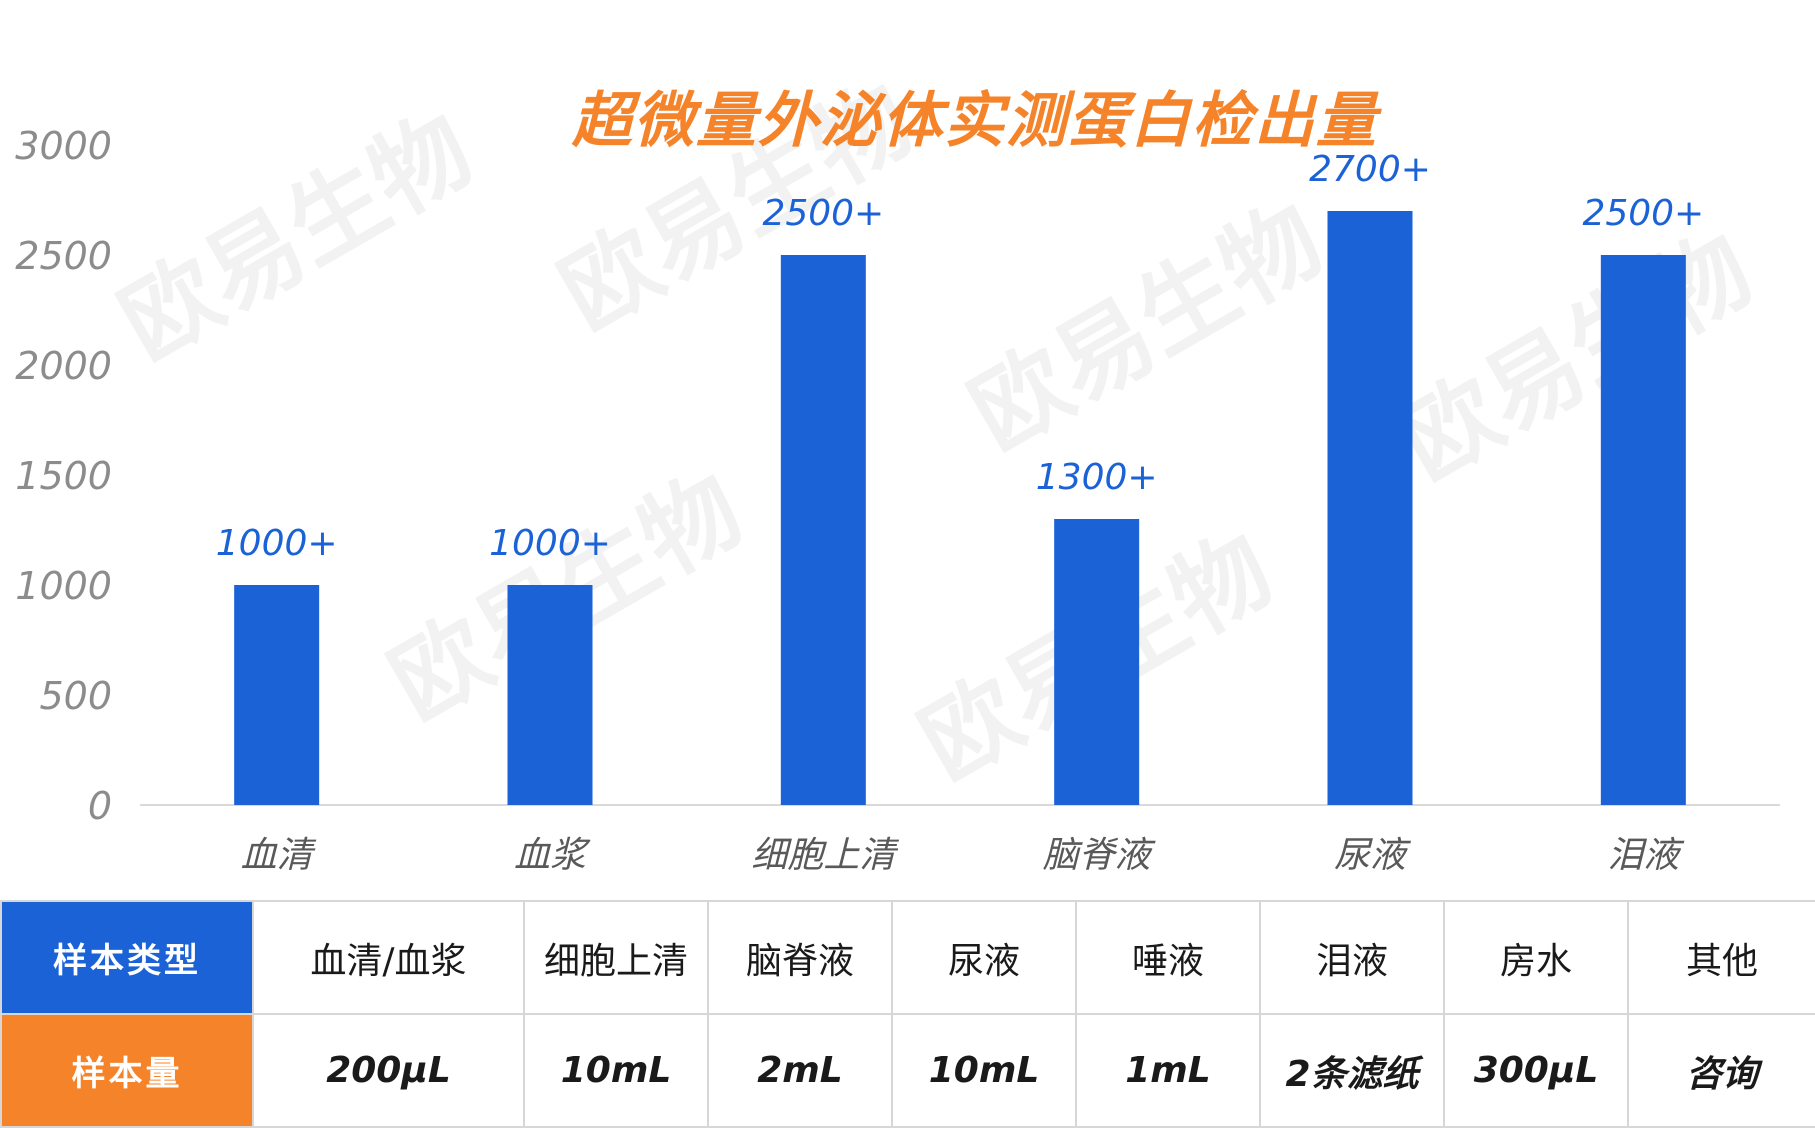 This screenshot has width=1815, height=1128. I want to click on x-tick-label: 血浆, so click(552, 855).